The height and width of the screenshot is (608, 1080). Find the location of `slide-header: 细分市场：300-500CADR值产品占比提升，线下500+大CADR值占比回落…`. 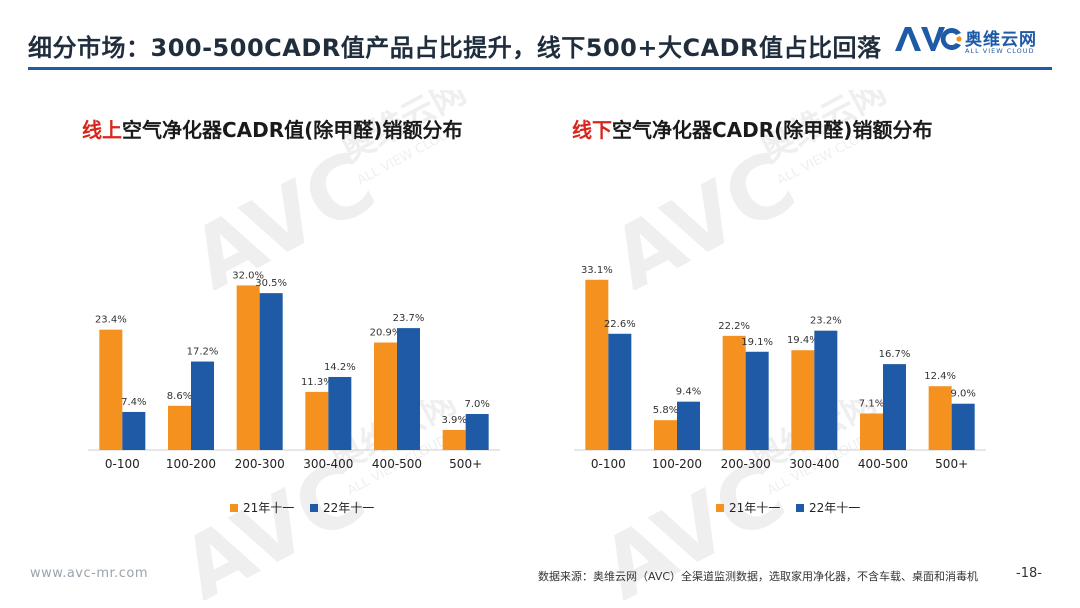

slide-header: 细分市场：300-500CADR值产品占比提升，线下500+大CADR值占比回落… is located at coordinates (540, 35).